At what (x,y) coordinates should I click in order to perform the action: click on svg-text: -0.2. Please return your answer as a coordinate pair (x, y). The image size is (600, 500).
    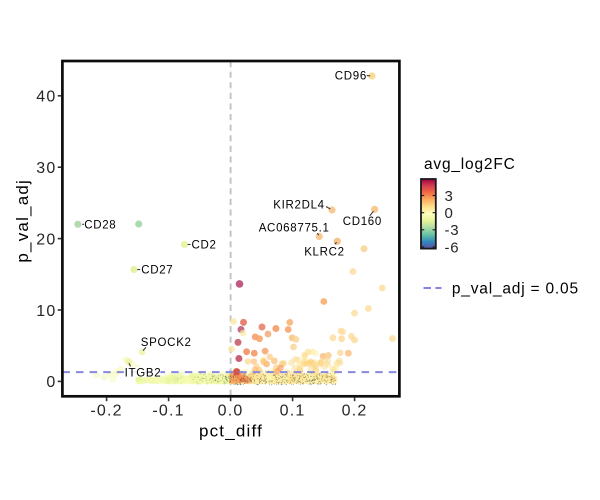
    Looking at the image, I should click on (106, 411).